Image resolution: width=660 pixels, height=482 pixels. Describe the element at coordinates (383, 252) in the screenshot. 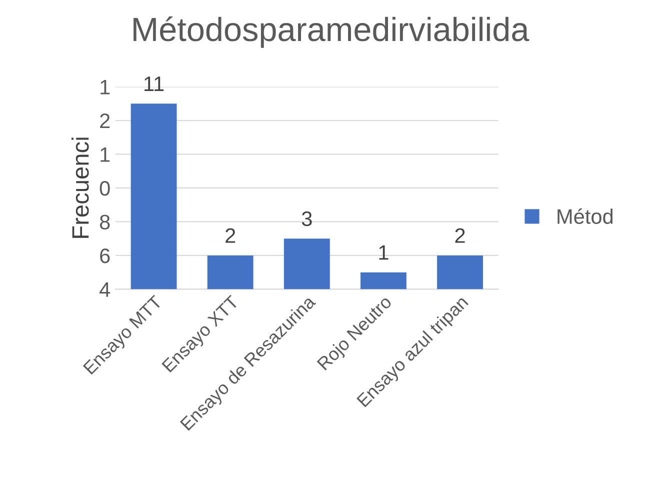

I see `data-label: 1` at that location.